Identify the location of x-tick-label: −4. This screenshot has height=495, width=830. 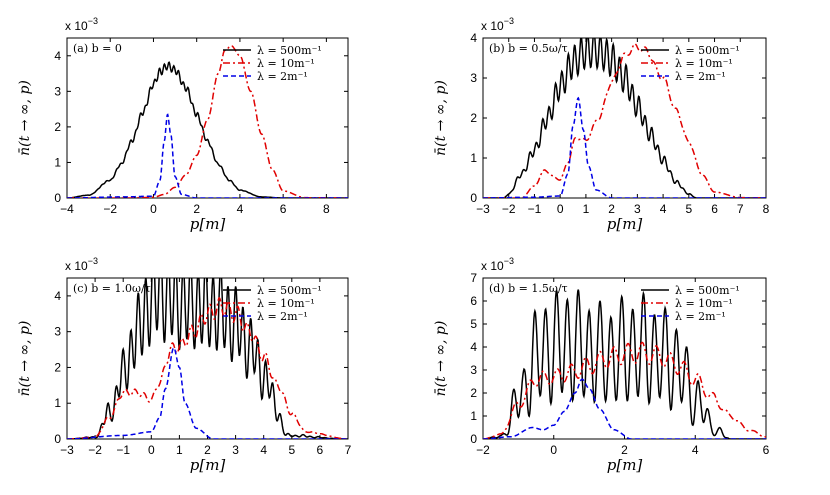
(67, 209).